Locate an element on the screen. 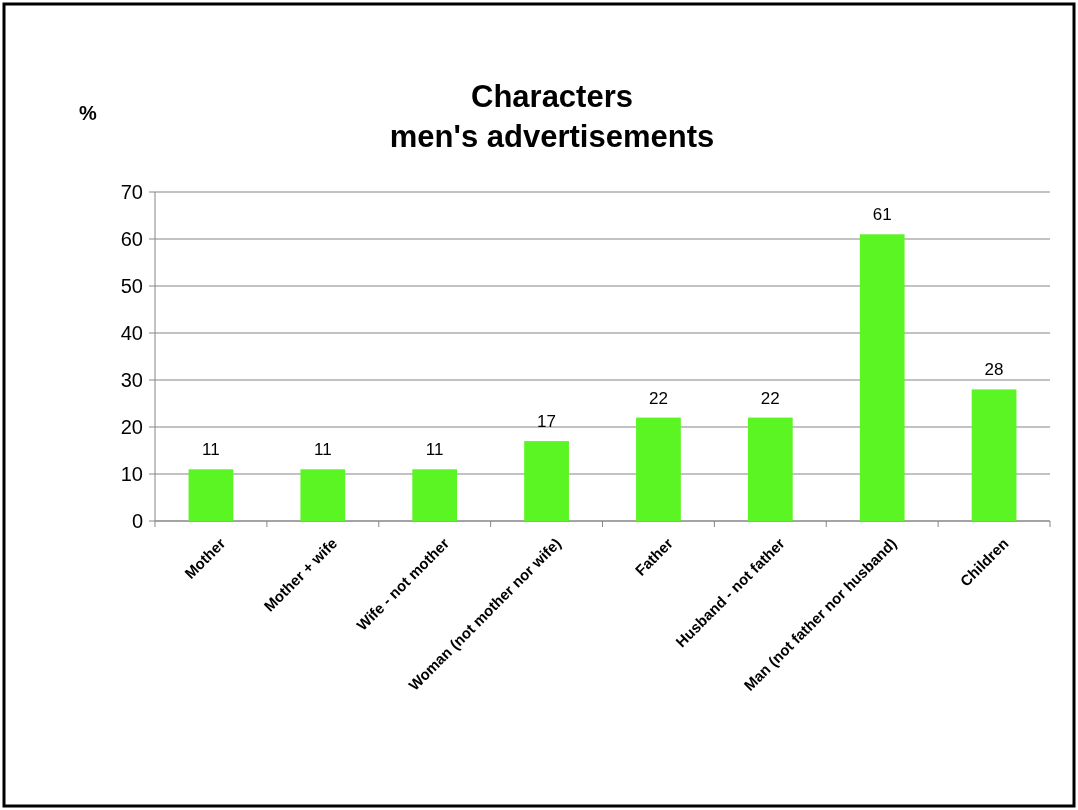 The width and height of the screenshot is (1078, 810). y-tick-label: 50 is located at coordinates (131, 286).